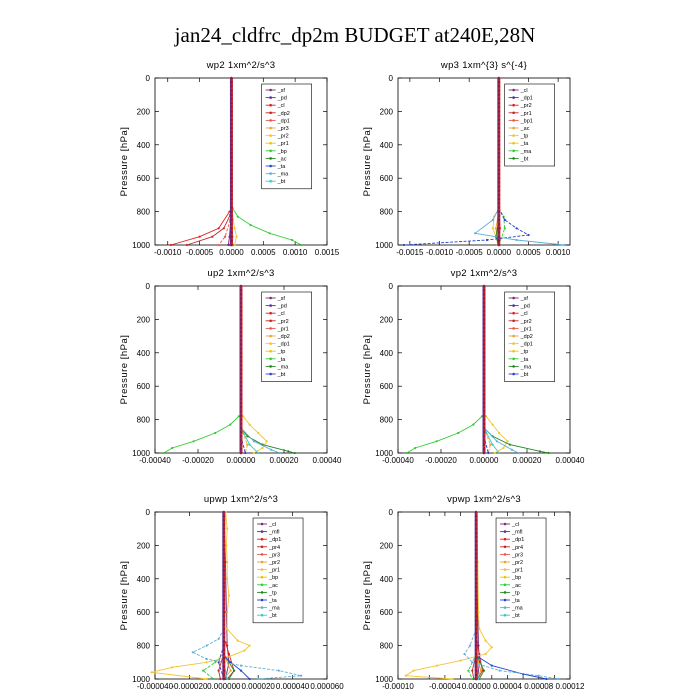 This screenshot has width=700, height=700. Describe the element at coordinates (517, 540) in the screenshot. I see `legend-entry: _dp1` at that location.